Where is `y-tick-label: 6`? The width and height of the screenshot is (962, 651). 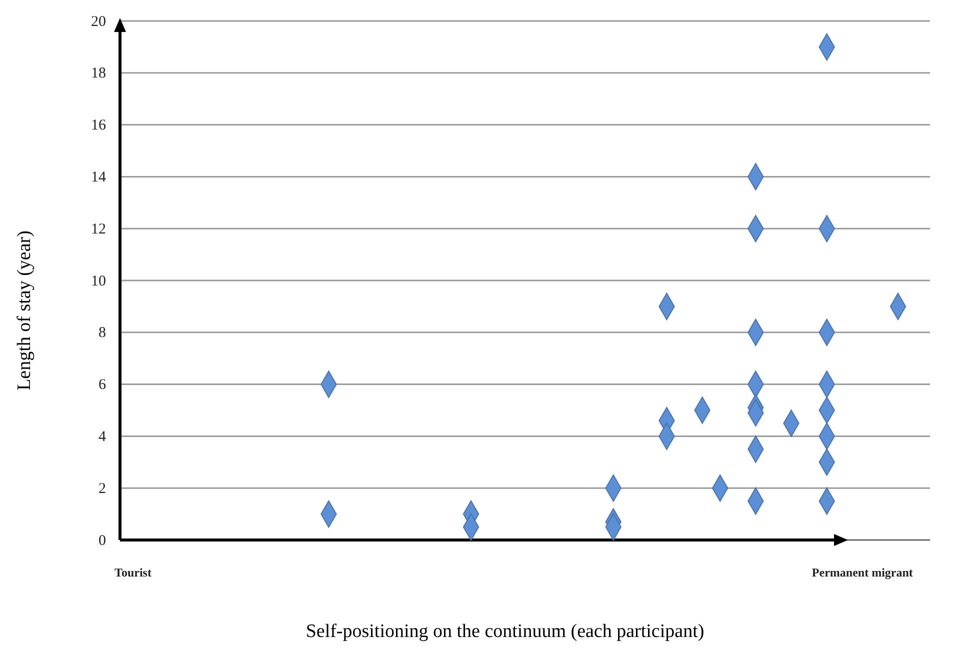 y-tick-label: 6 is located at coordinates (102, 385).